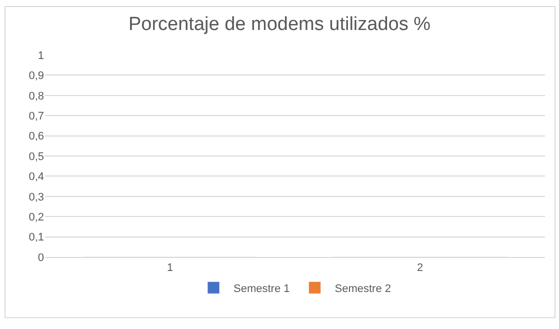  I want to click on y-tick-label: 0,2, so click(36, 217).